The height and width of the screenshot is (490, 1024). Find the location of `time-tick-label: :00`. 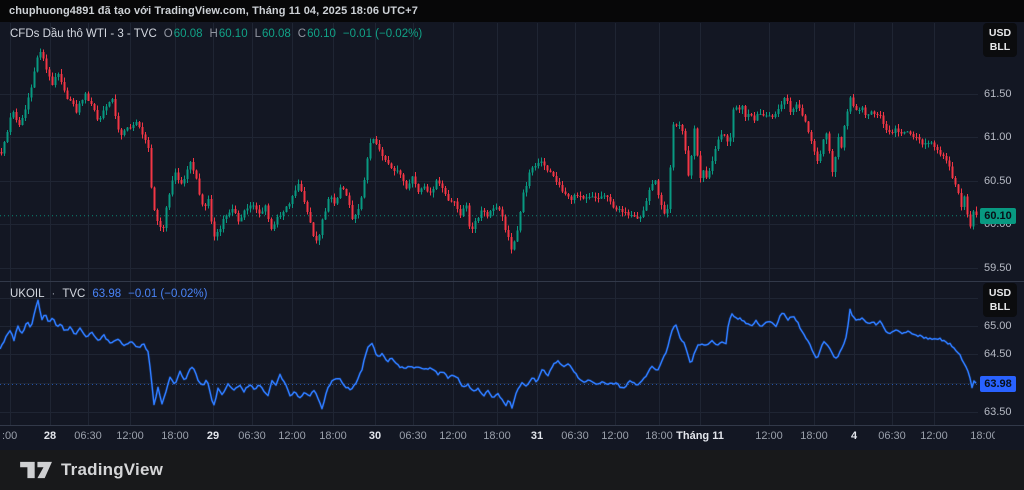

time-tick-label: :00 is located at coordinates (10, 436).